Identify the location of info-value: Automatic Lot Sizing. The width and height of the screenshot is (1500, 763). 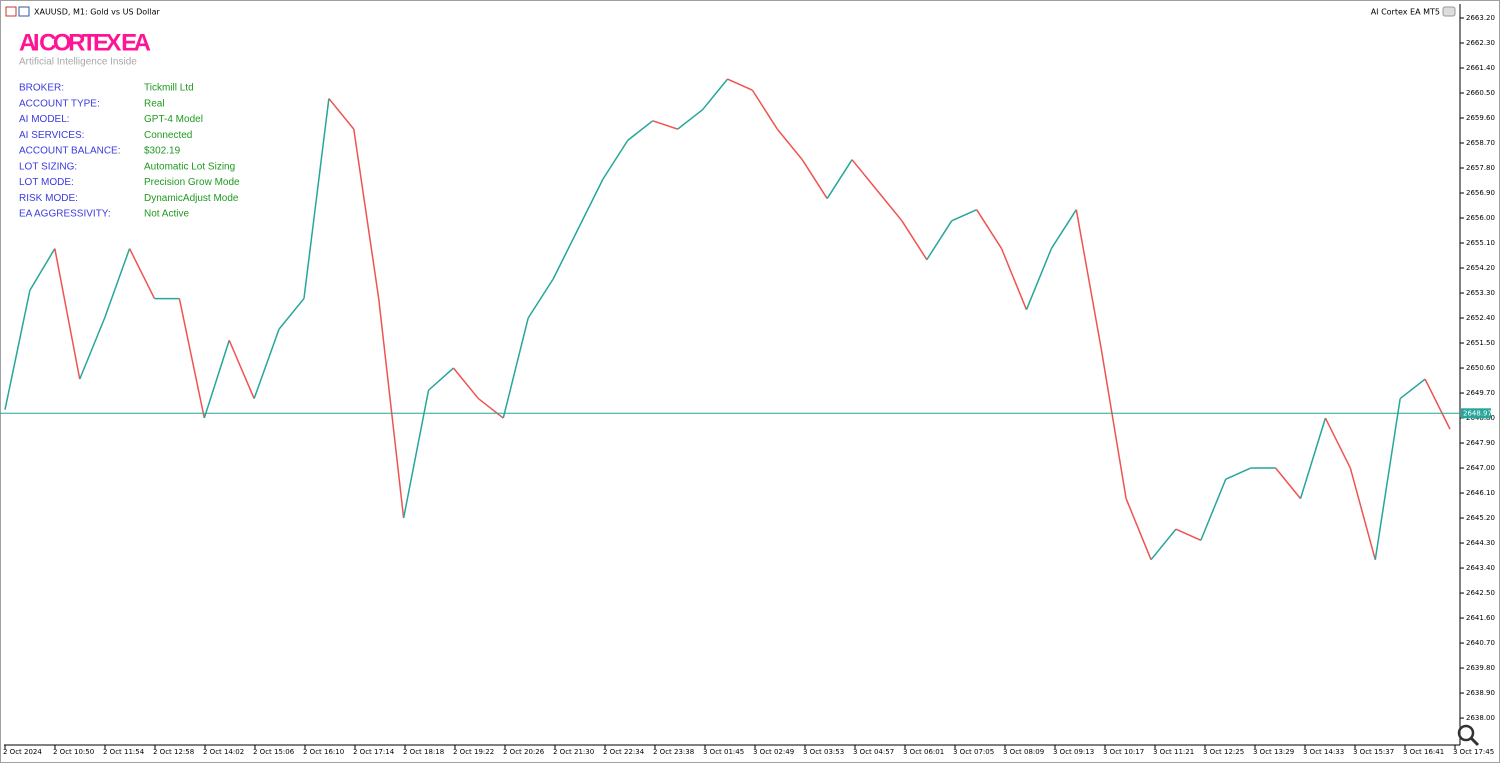
(189, 166).